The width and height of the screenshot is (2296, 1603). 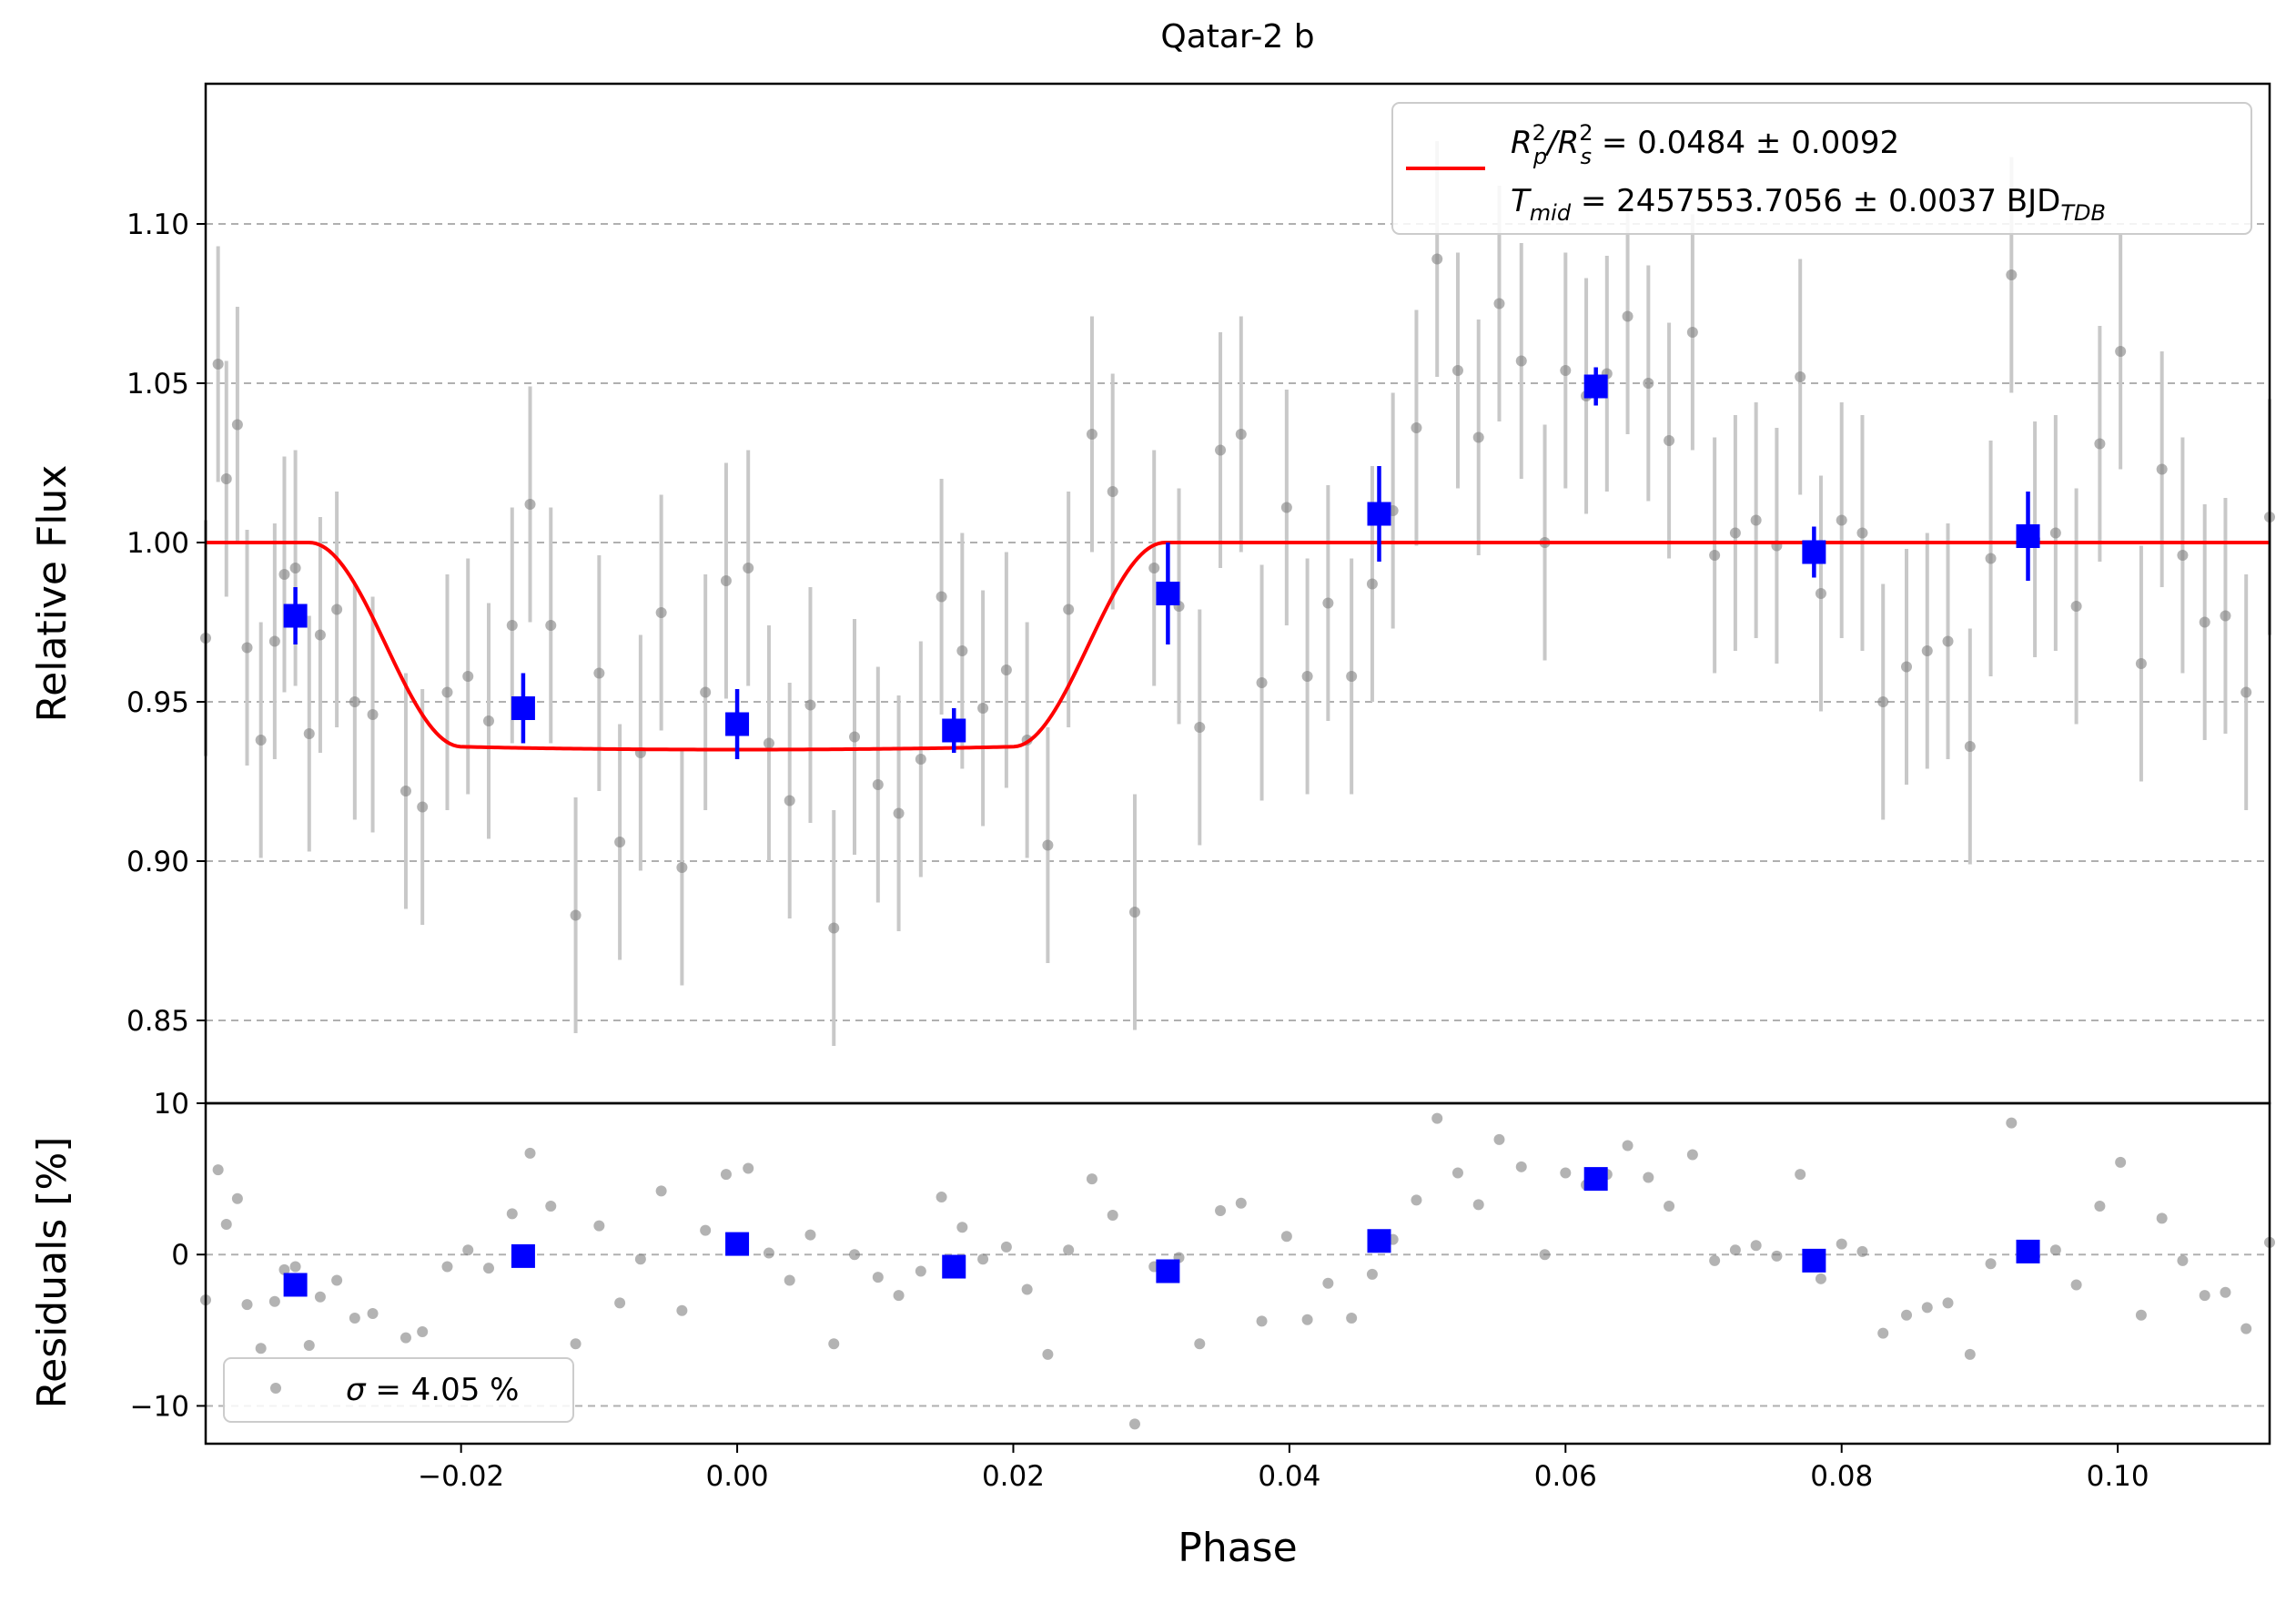 I want to click on x-tick-label: 0.02, so click(x=1014, y=1476).